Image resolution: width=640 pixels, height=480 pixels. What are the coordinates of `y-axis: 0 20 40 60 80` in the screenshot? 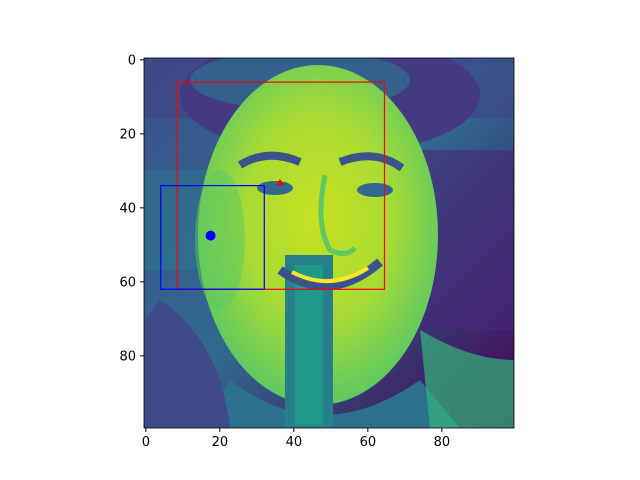 It's located at (131, 209).